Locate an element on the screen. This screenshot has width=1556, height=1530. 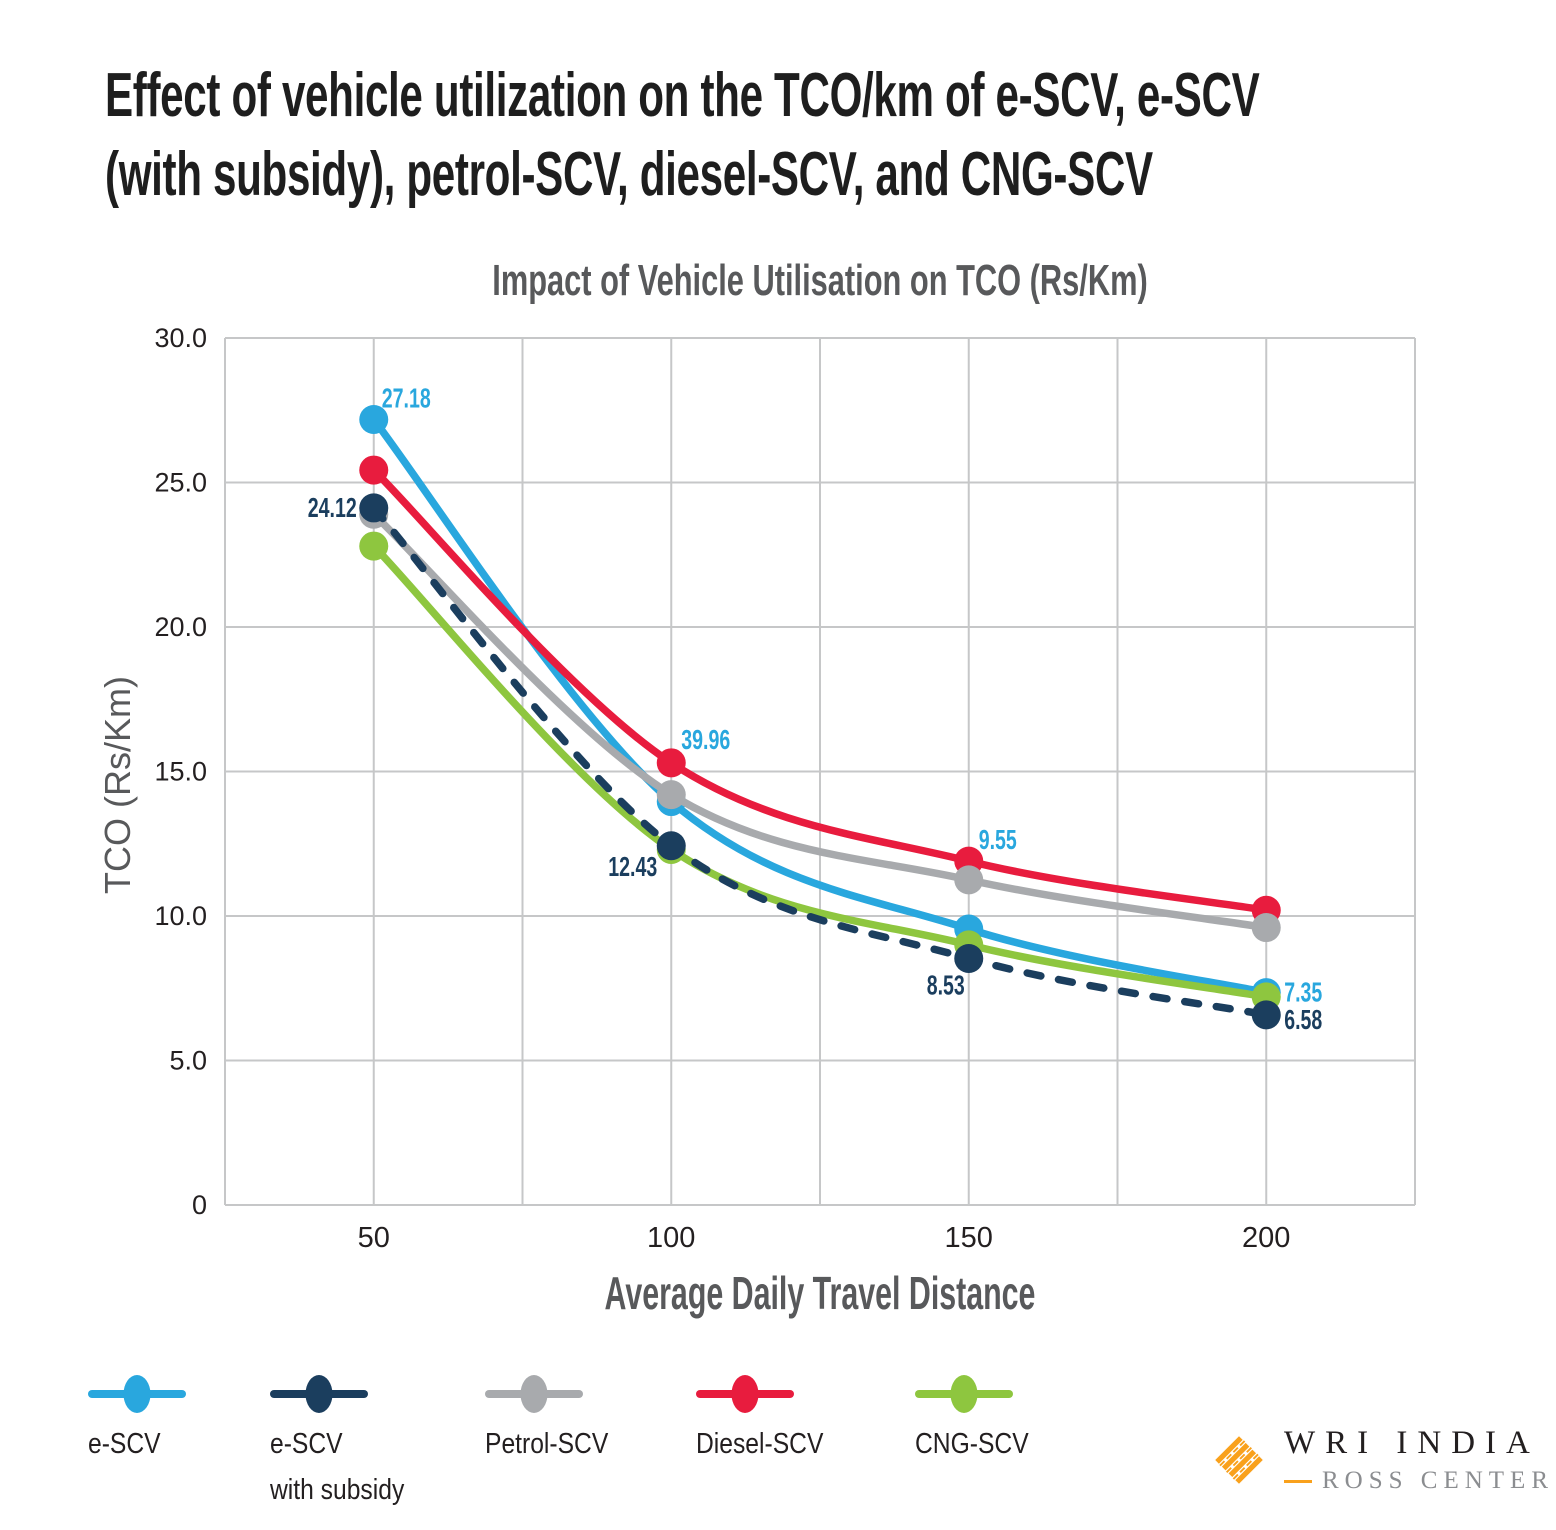
legend-item-e_scv_subsidy: e-SCV with subsidy is located at coordinates (349, 1444).